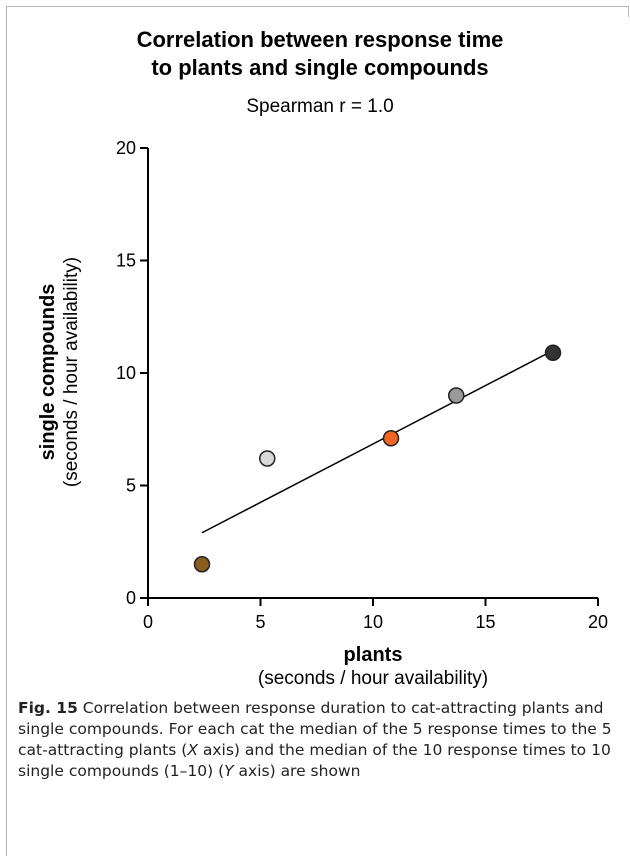 This screenshot has width=630, height=860. Describe the element at coordinates (131, 598) in the screenshot. I see `y-tick-label: 0` at that location.